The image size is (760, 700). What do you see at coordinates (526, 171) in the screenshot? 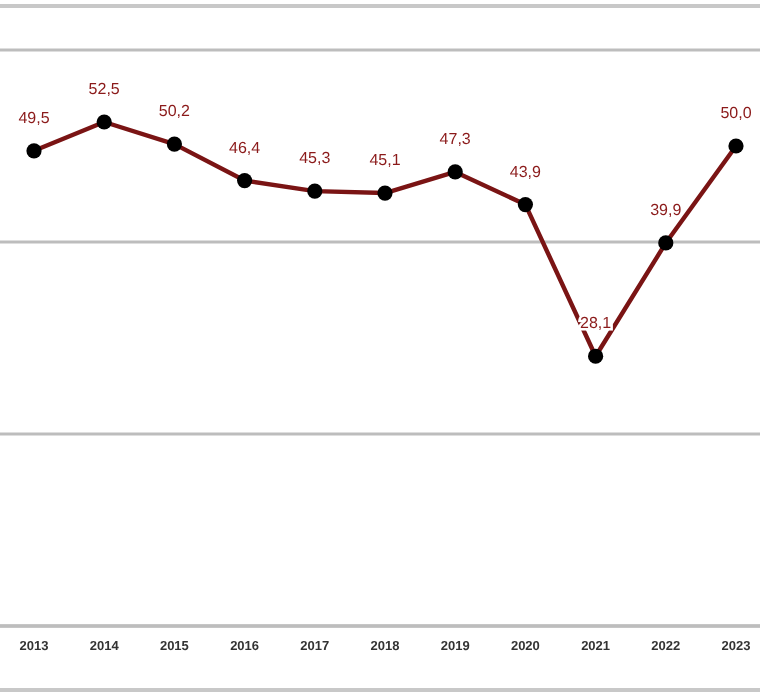
I see `data-label: 43,9` at bounding box center [526, 171].